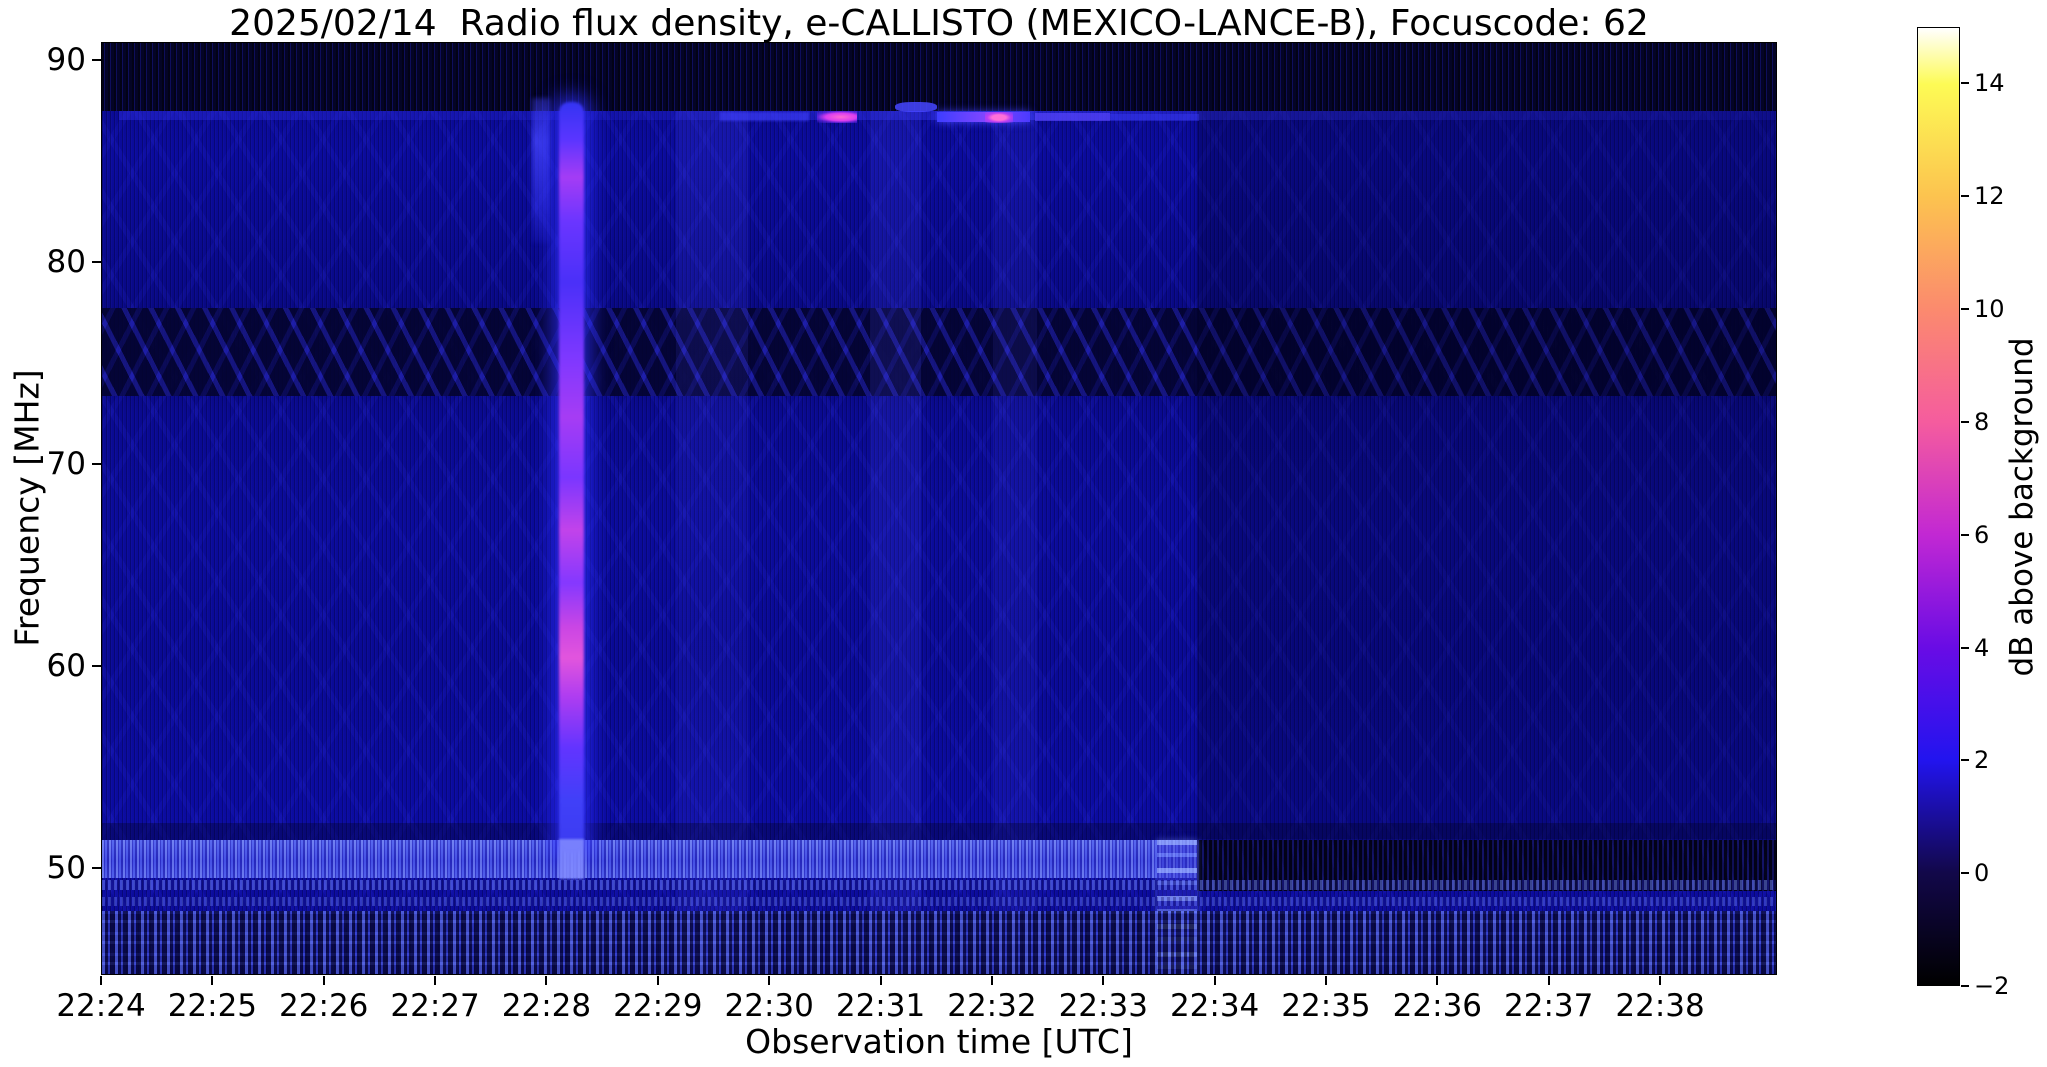 The width and height of the screenshot is (2047, 1067). I want to click on y-tick-label: 60, so click(66, 666).